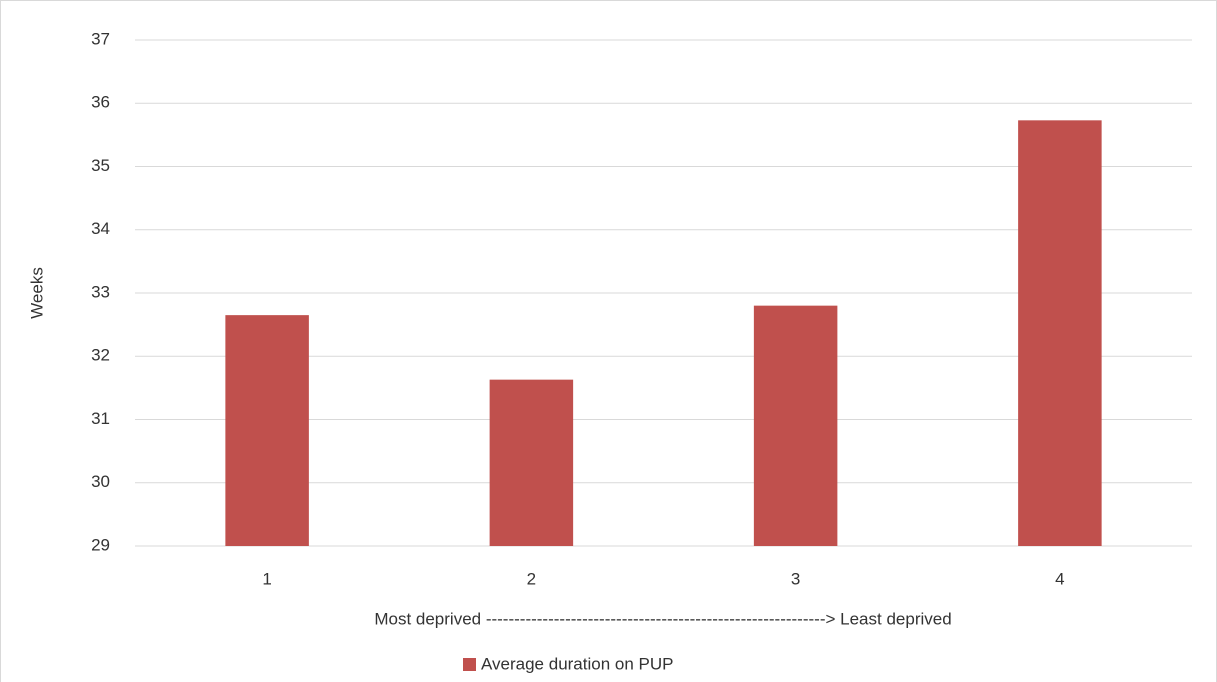 This screenshot has height=682, width=1217. I want to click on x-tick-label: 4, so click(1059, 578).